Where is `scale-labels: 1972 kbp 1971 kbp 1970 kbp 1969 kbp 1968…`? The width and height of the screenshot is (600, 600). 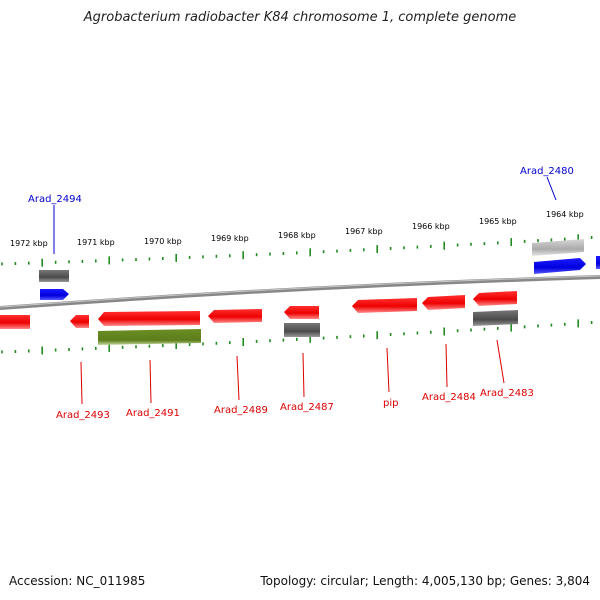
scale-labels: 1972 kbp 1971 kbp 1970 kbp 1969 kbp 1968… is located at coordinates (297, 229).